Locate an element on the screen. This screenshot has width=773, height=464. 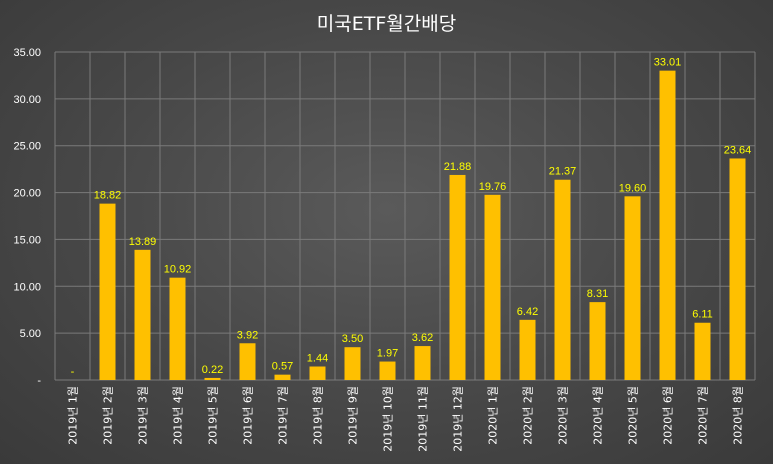
data-label: 18.82 is located at coordinates (108, 196).